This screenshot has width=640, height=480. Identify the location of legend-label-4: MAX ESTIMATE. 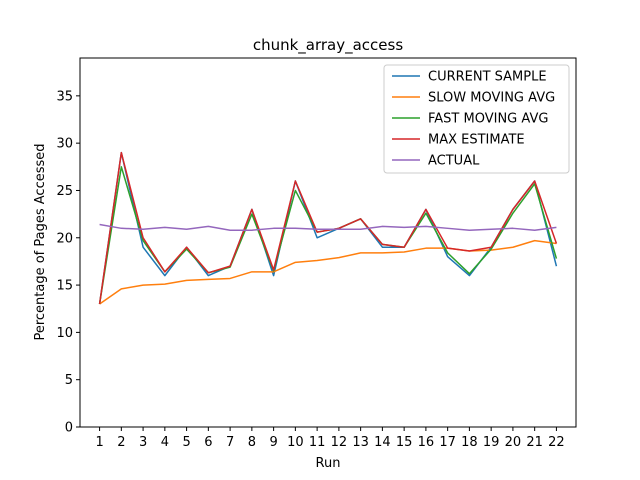
(476, 140).